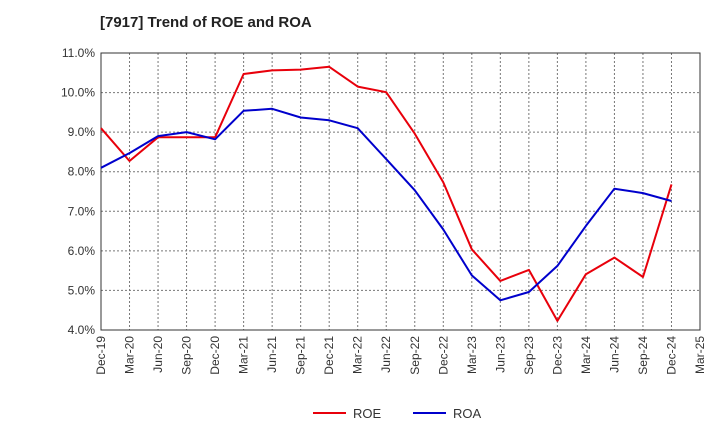 This screenshot has width=720, height=445. Describe the element at coordinates (82, 330) in the screenshot. I see `y-tick-label: 4.0%` at that location.